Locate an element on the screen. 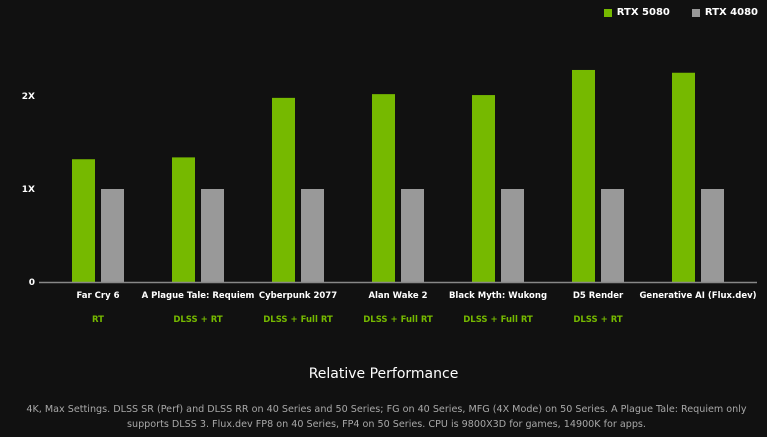 The height and width of the screenshot is (437, 767). x-tick-label: Far Cry 6 is located at coordinates (97, 296).